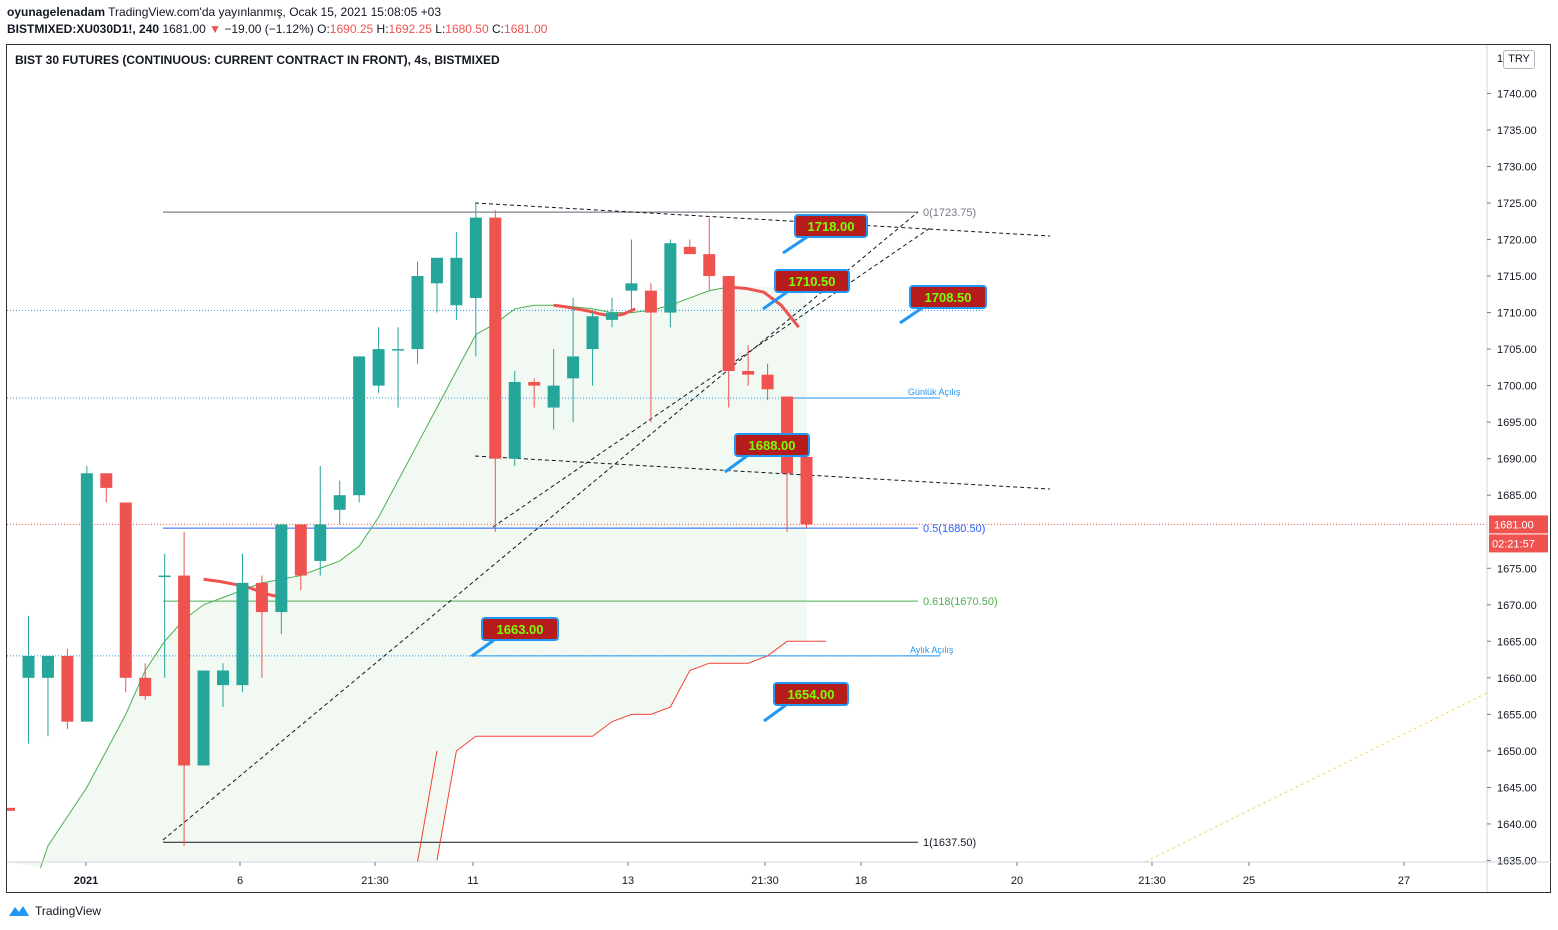  Describe the element at coordinates (954, 529) in the screenshot. I see `fib-level-label: 0.5(1680.50)` at that location.